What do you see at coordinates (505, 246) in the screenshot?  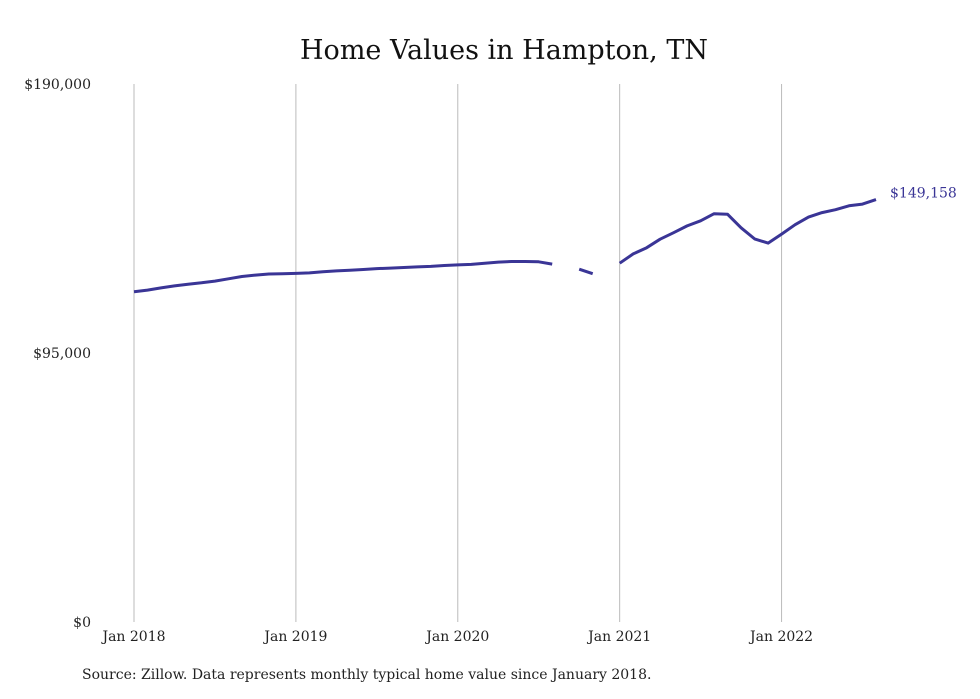 I see `series-line` at bounding box center [505, 246].